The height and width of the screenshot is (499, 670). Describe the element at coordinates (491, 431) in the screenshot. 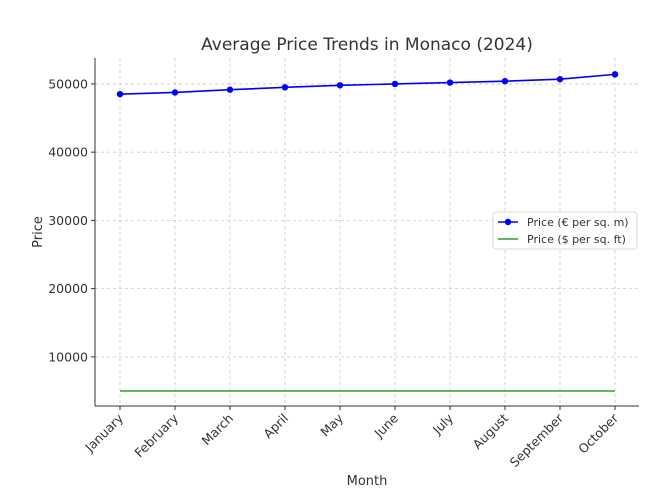

I see `x-tick-label: August` at that location.